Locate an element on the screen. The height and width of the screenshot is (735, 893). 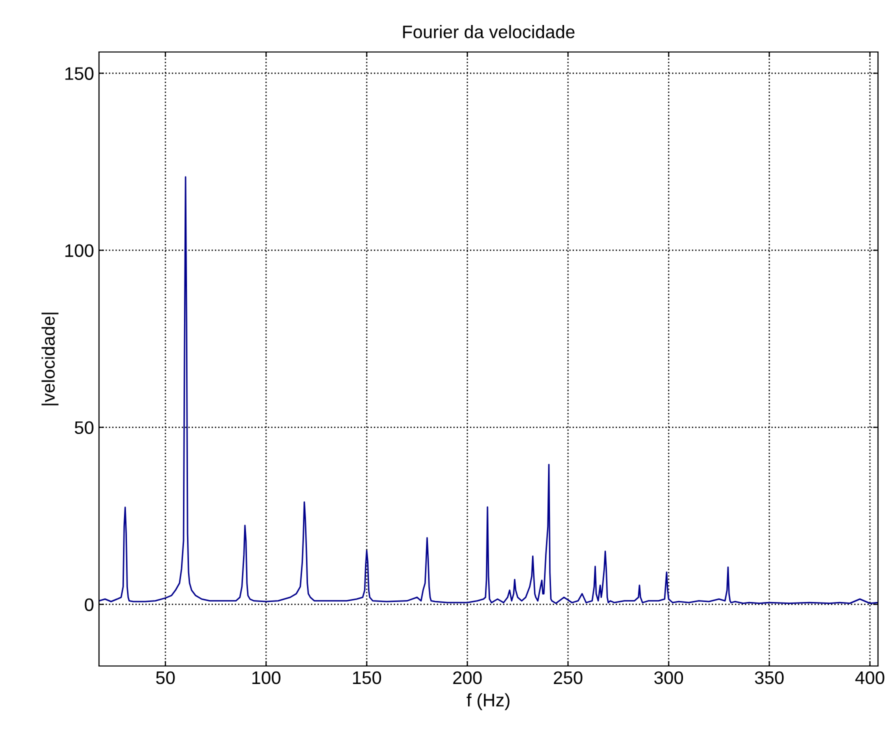
x-tick-label: 200 is located at coordinates (467, 677).